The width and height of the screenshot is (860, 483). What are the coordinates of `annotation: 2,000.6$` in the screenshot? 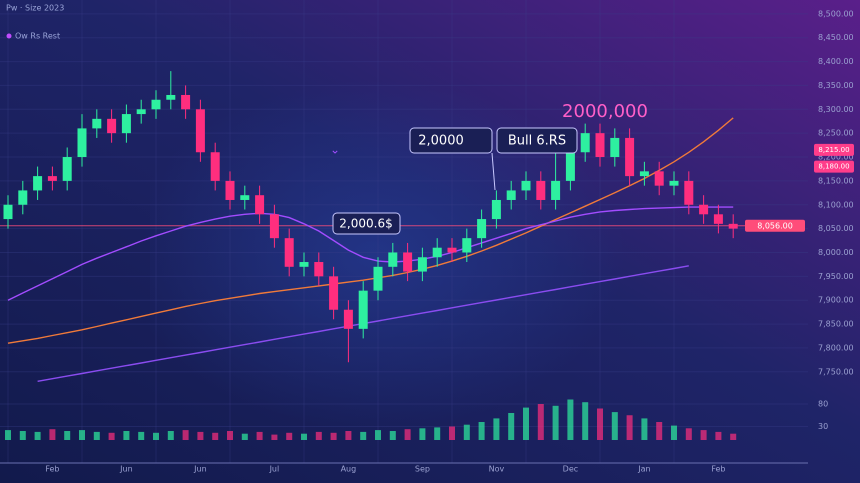 It's located at (365, 224).